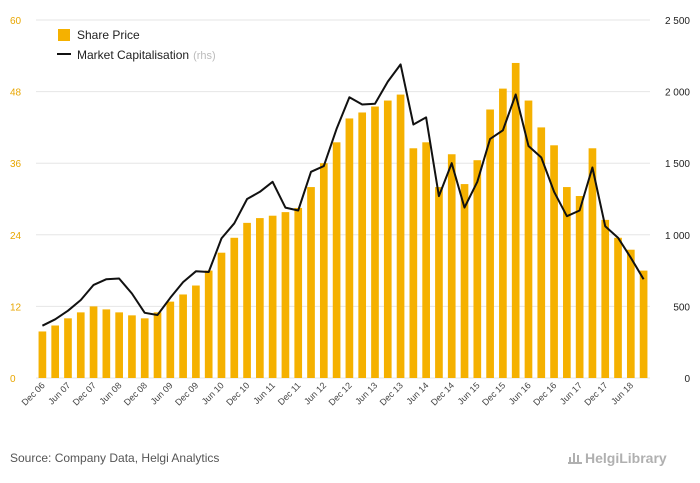 This screenshot has width=700, height=483. I want to click on legend-market-cap-suffix: (rhs), so click(204, 56).